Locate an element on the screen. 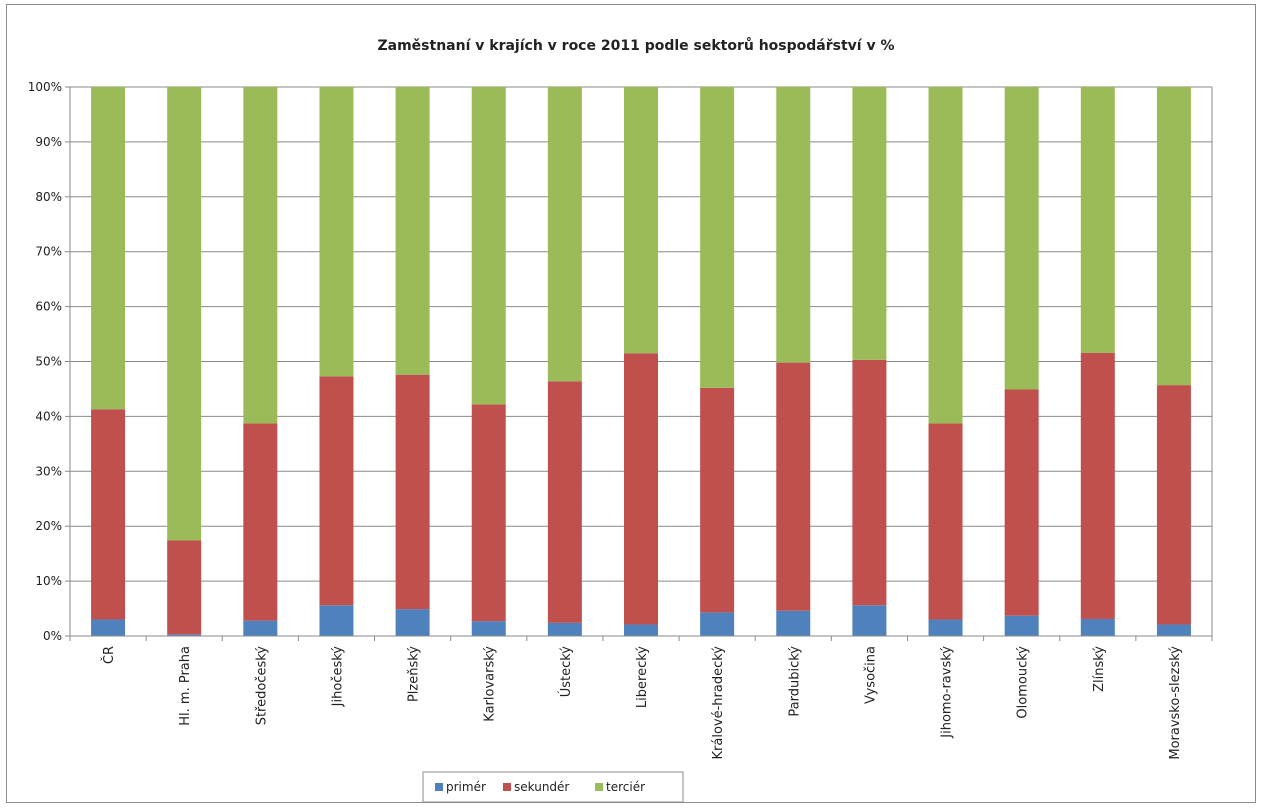 Image resolution: width=1262 pixels, height=809 pixels. y-tick-label: 30% is located at coordinates (48, 471).